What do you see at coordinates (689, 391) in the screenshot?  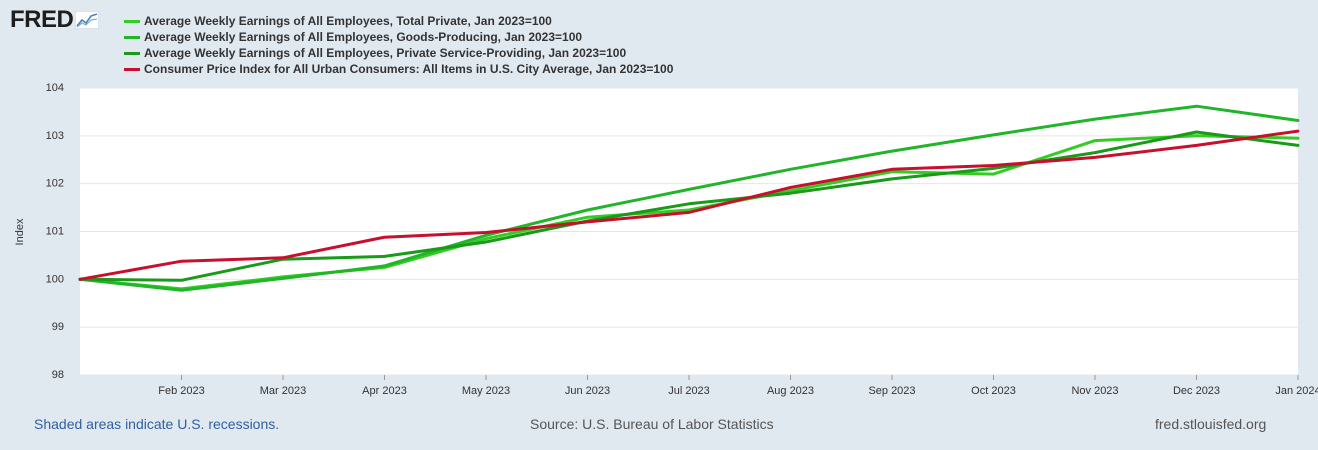 I see `x-tick-label: Jul 2023` at bounding box center [689, 391].